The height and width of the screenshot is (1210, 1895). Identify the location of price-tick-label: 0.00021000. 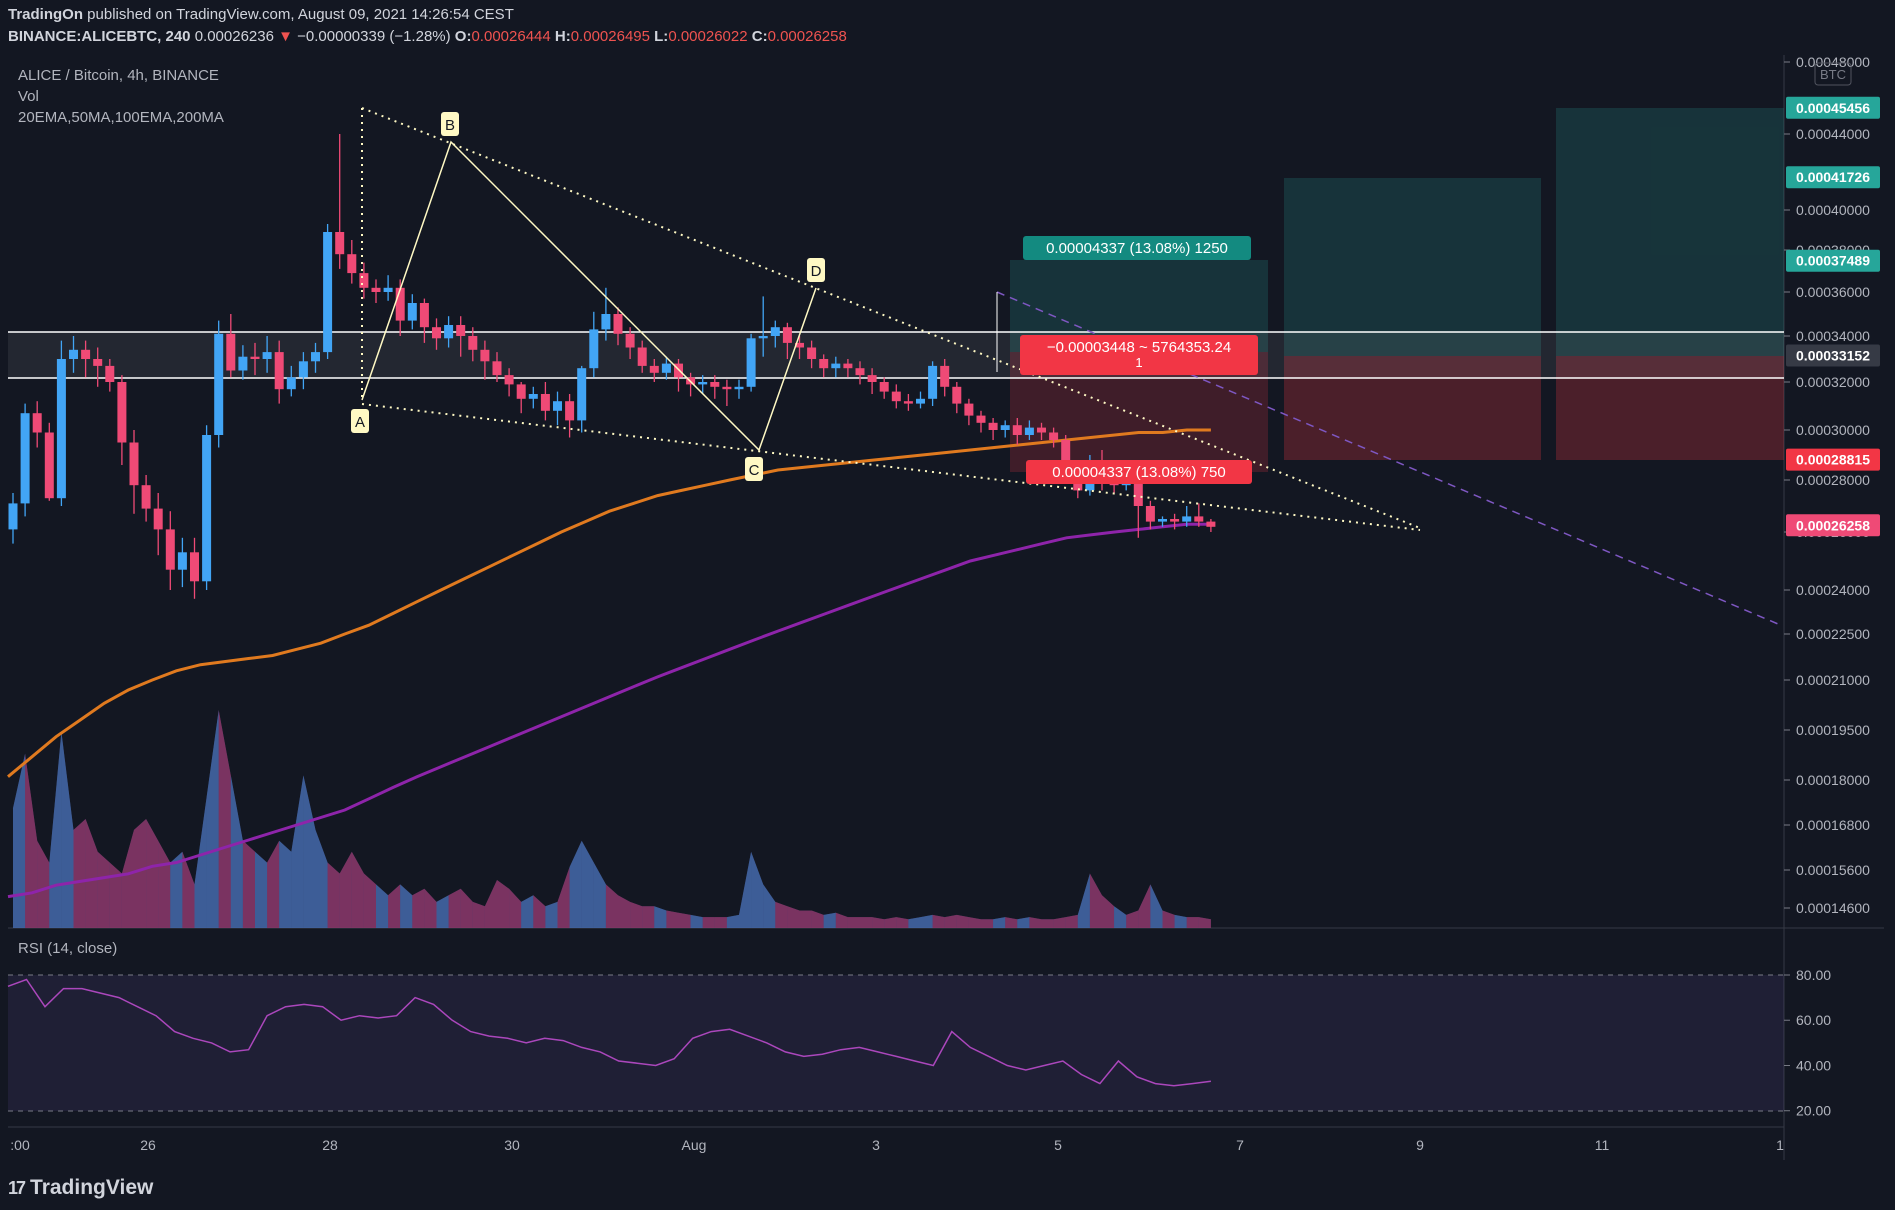
(1833, 680).